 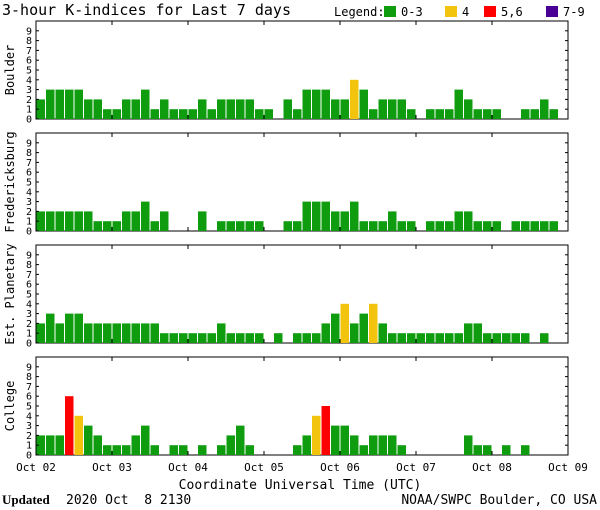 What do you see at coordinates (36, 467) in the screenshot?
I see `x-tick-label: Oct 02` at bounding box center [36, 467].